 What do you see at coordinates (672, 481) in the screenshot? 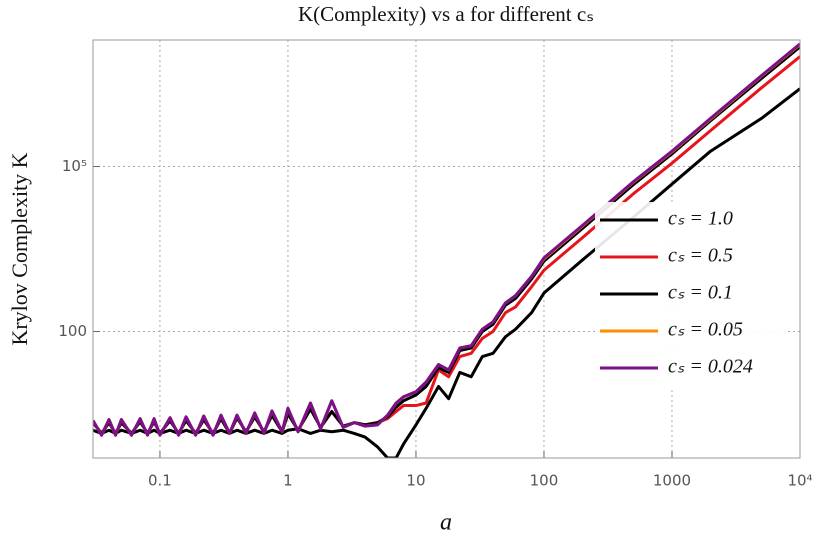
I see `x-tick-label: 1000` at bounding box center [672, 481].